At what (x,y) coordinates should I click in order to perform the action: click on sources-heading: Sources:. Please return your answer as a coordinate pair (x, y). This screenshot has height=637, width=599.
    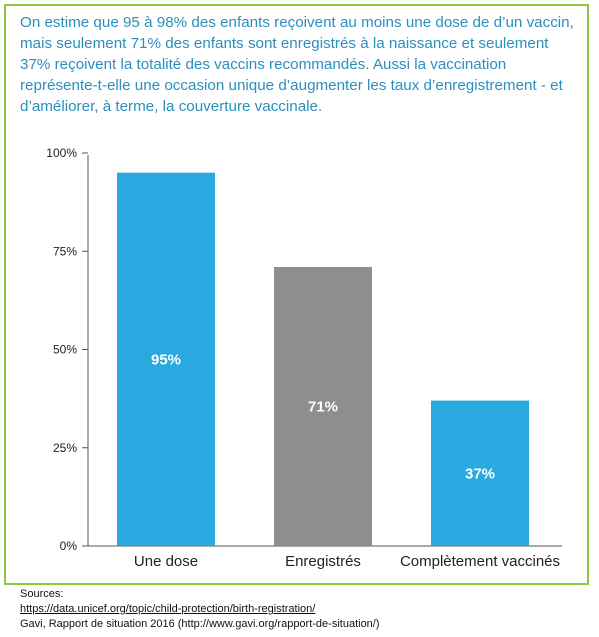
    Looking at the image, I should click on (42, 594).